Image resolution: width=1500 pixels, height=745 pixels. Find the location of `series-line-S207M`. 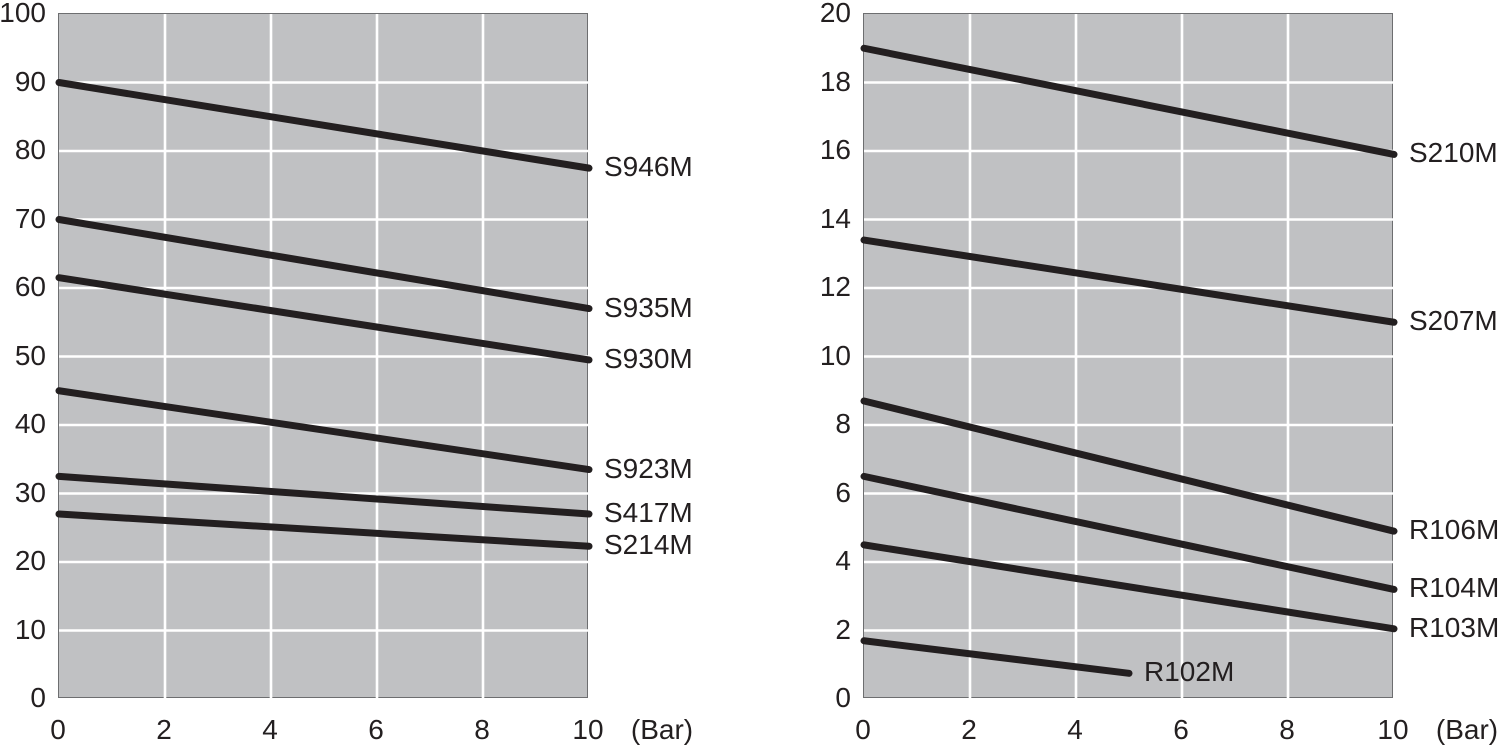

series-line-S207M is located at coordinates (1129, 281).